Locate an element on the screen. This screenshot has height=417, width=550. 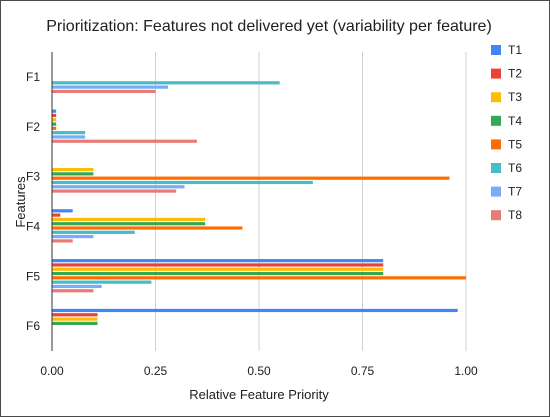
bar-t4-f4 is located at coordinates (129, 224).